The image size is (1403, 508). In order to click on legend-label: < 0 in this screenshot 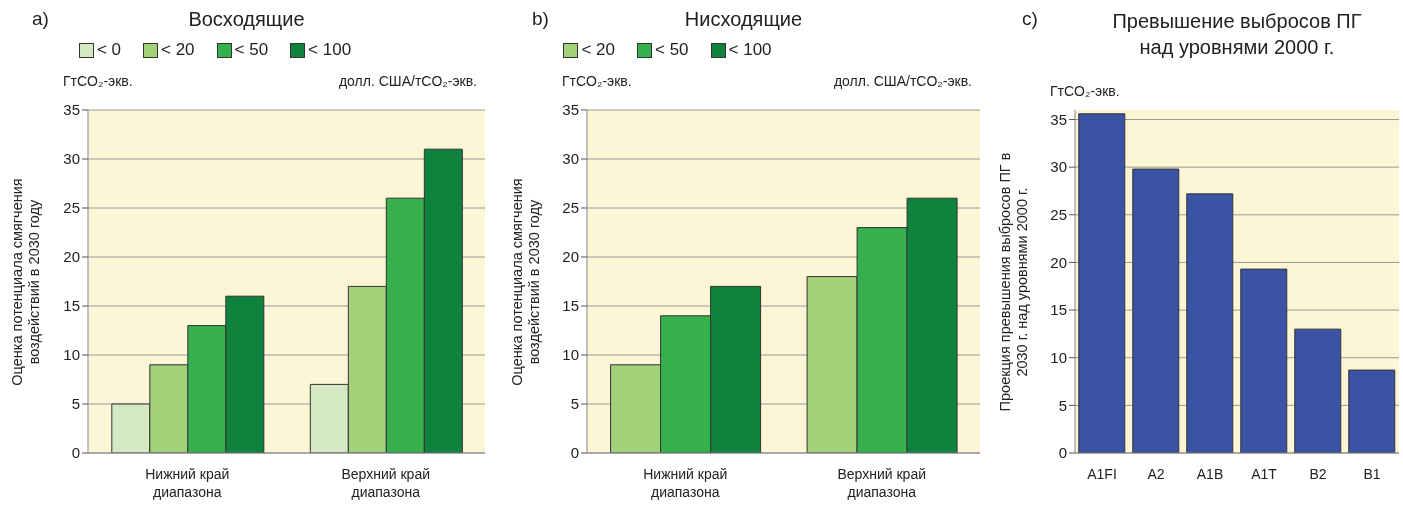, I will do `click(108, 50)`.